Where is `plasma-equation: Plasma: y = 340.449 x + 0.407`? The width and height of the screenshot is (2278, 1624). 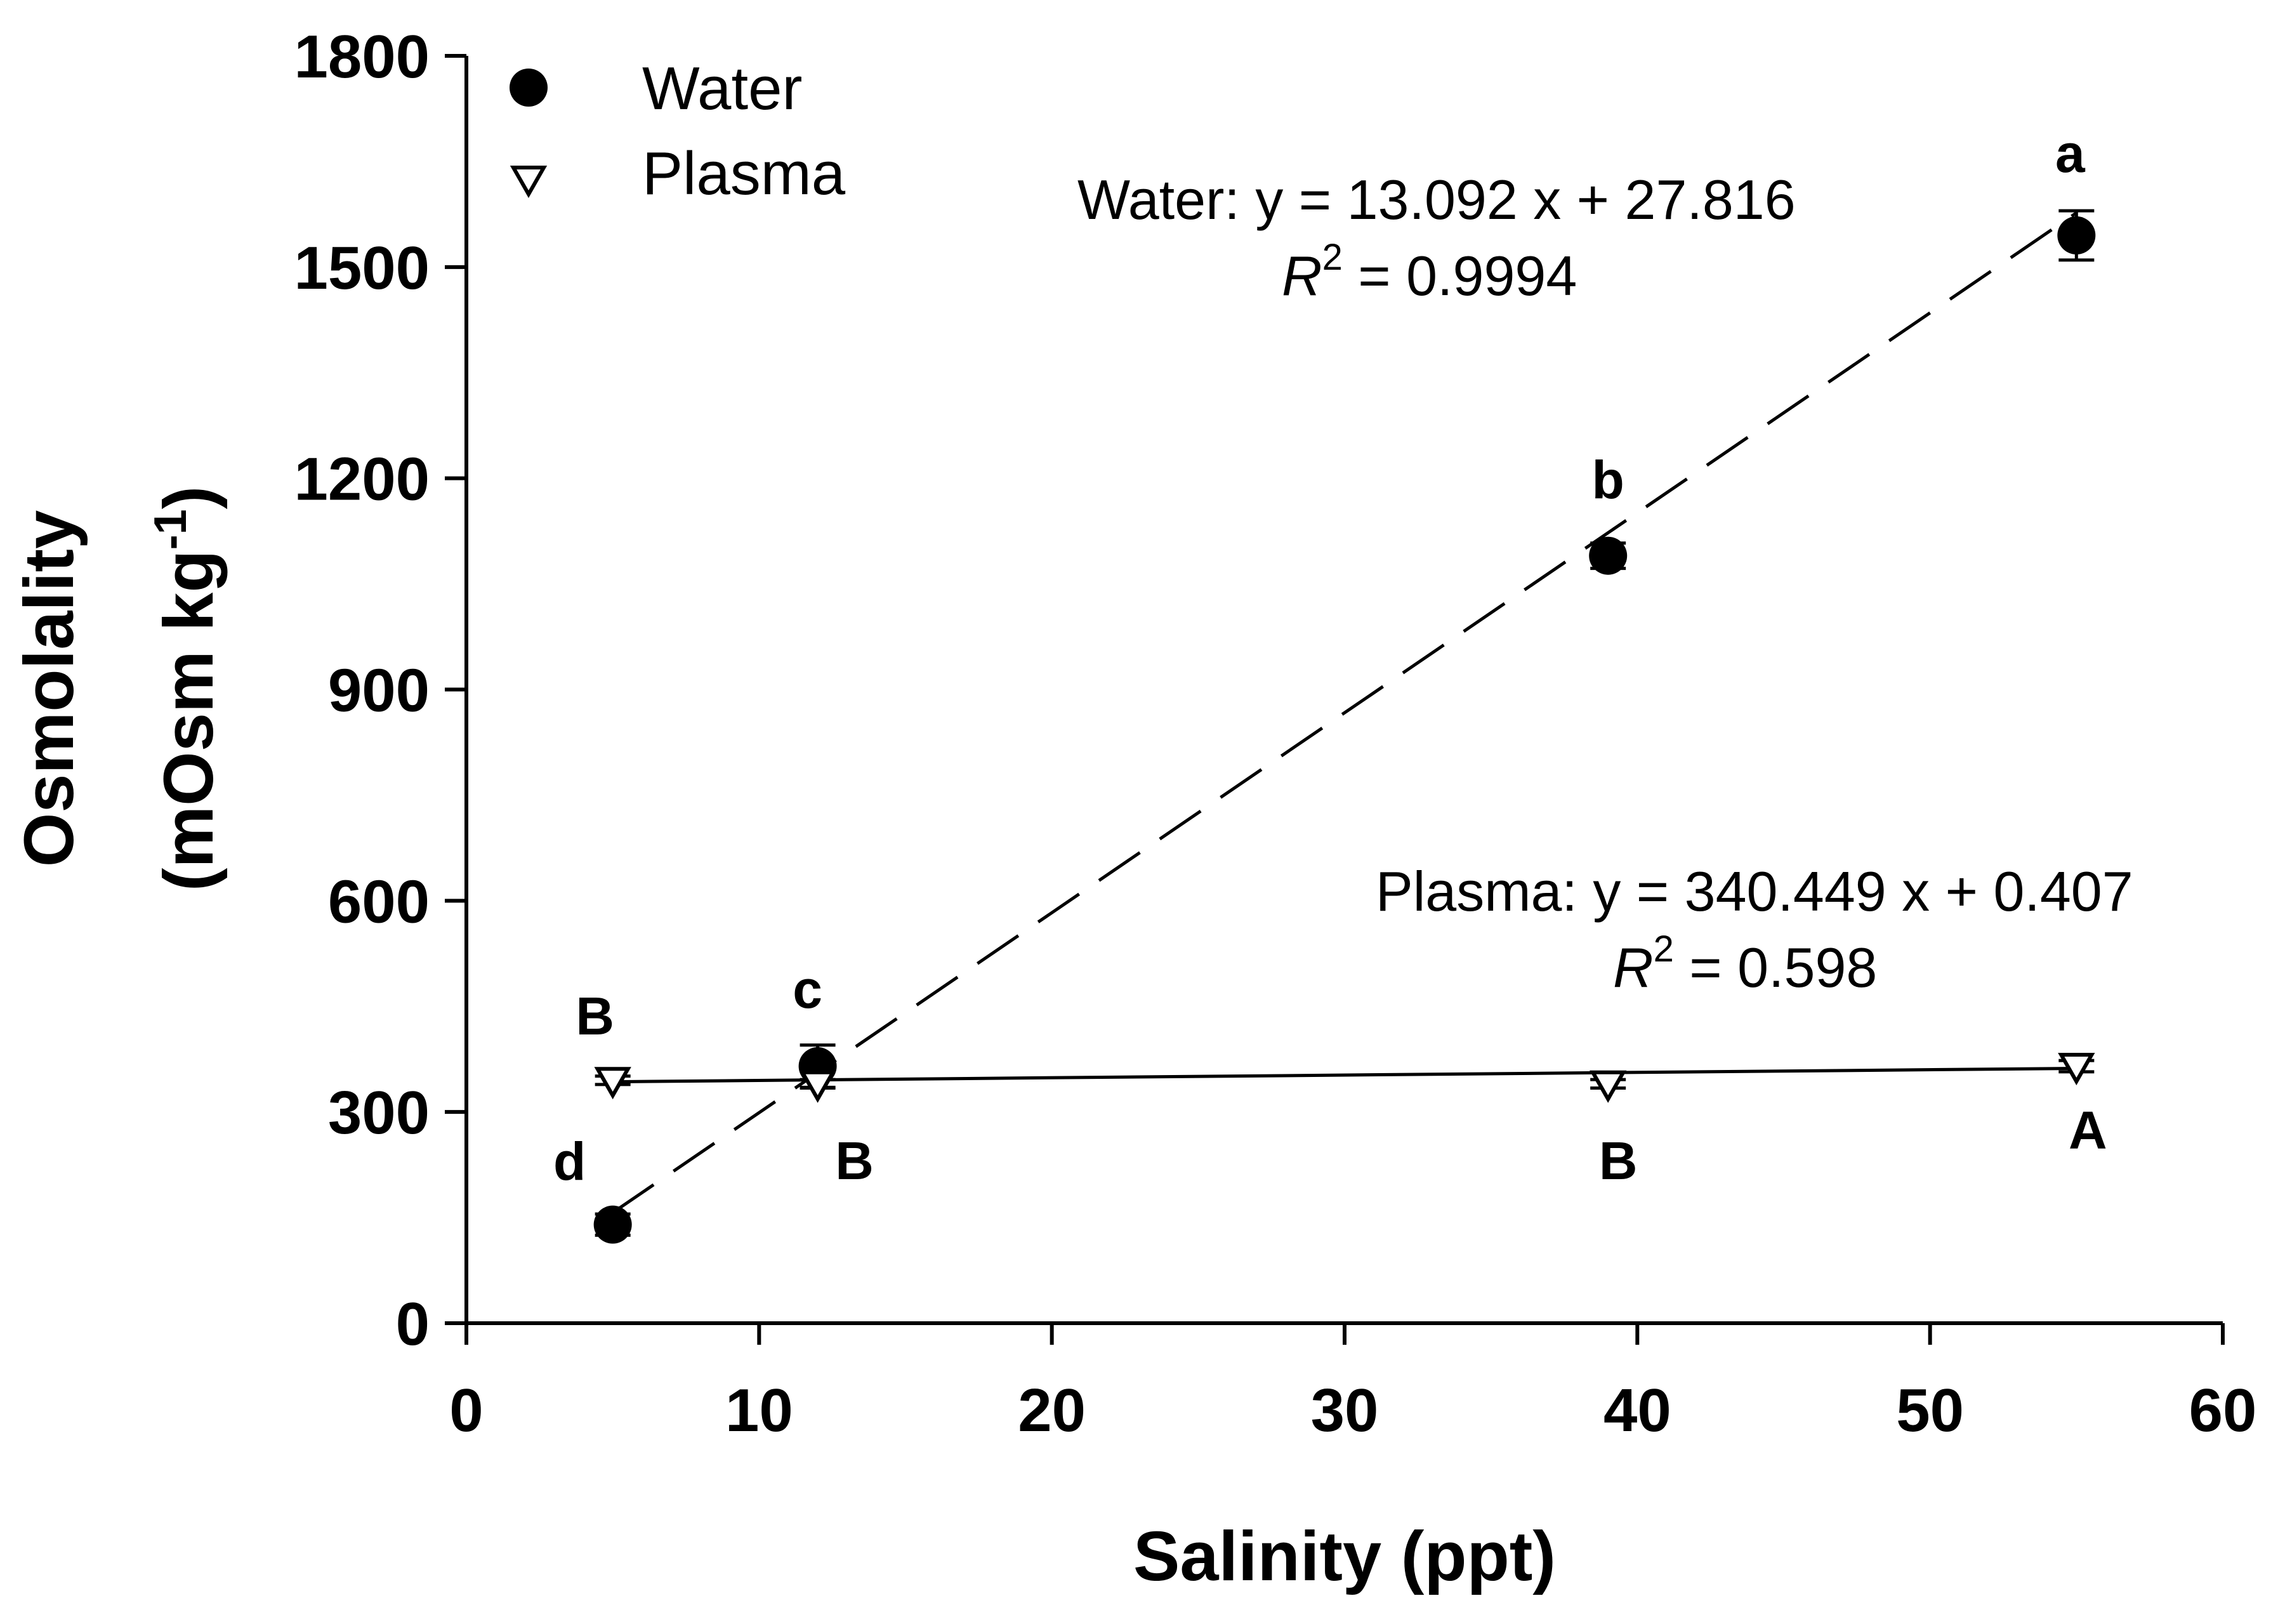
plasma-equation: Plasma: y = 340.449 x + 0.407 is located at coordinates (1754, 892).